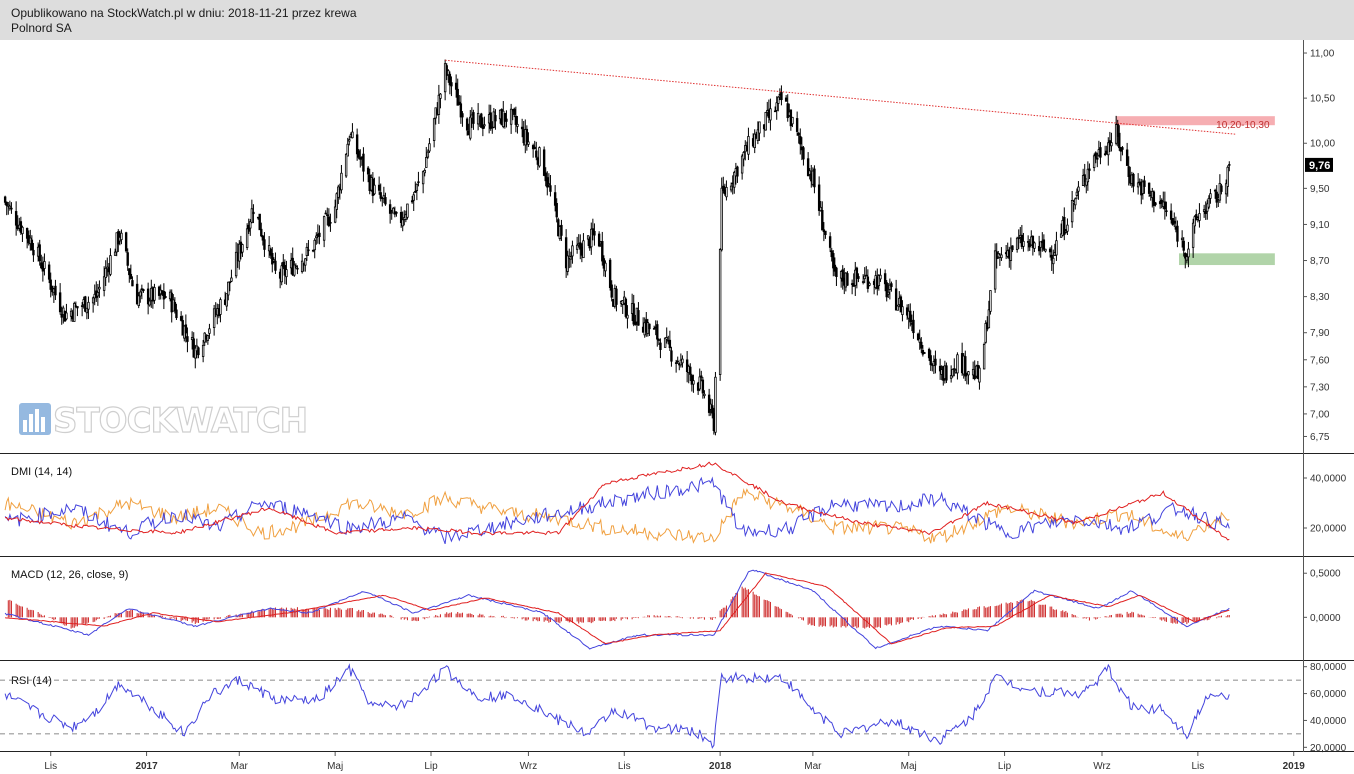 This screenshot has width=1354, height=774. I want to click on price-tick-label: 10,00, so click(1322, 144).